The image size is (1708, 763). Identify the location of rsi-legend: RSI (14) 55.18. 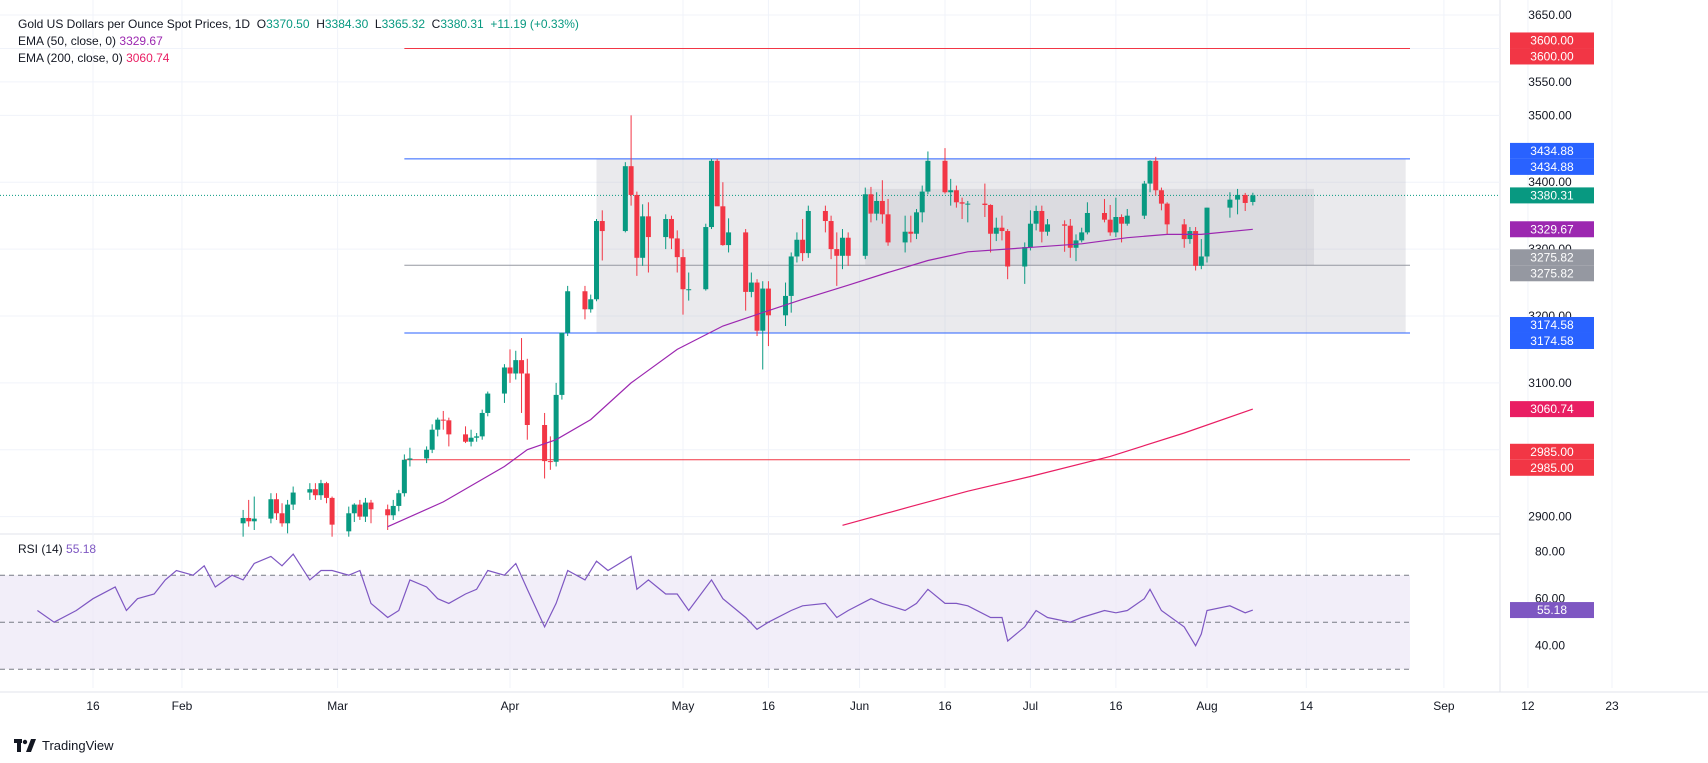
(57, 549).